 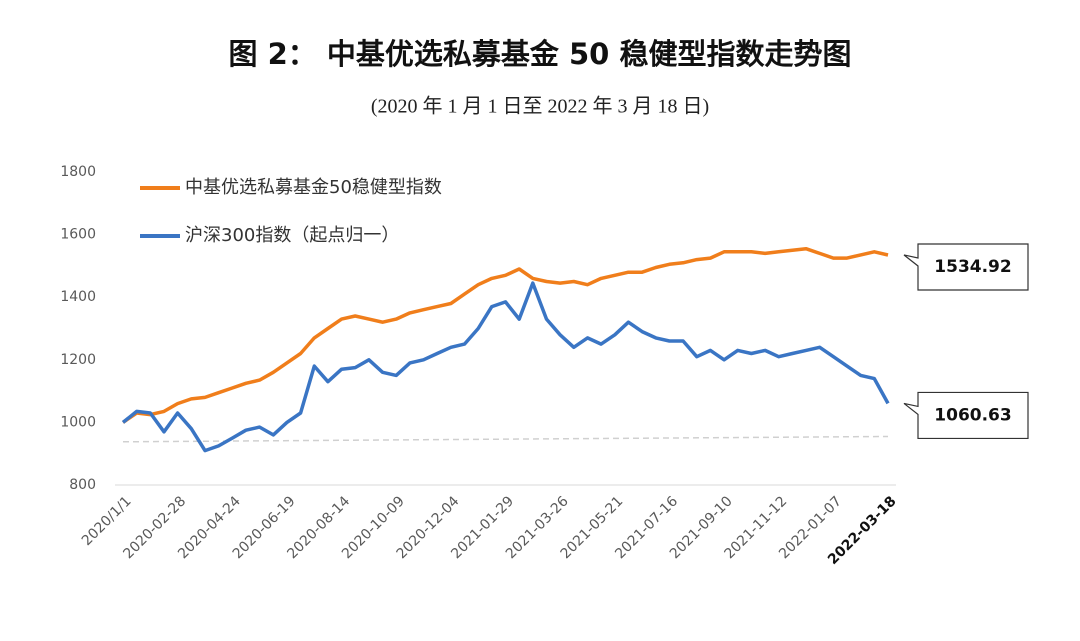 What do you see at coordinates (78, 297) in the screenshot?
I see `y-tick-label: 1400` at bounding box center [78, 297].